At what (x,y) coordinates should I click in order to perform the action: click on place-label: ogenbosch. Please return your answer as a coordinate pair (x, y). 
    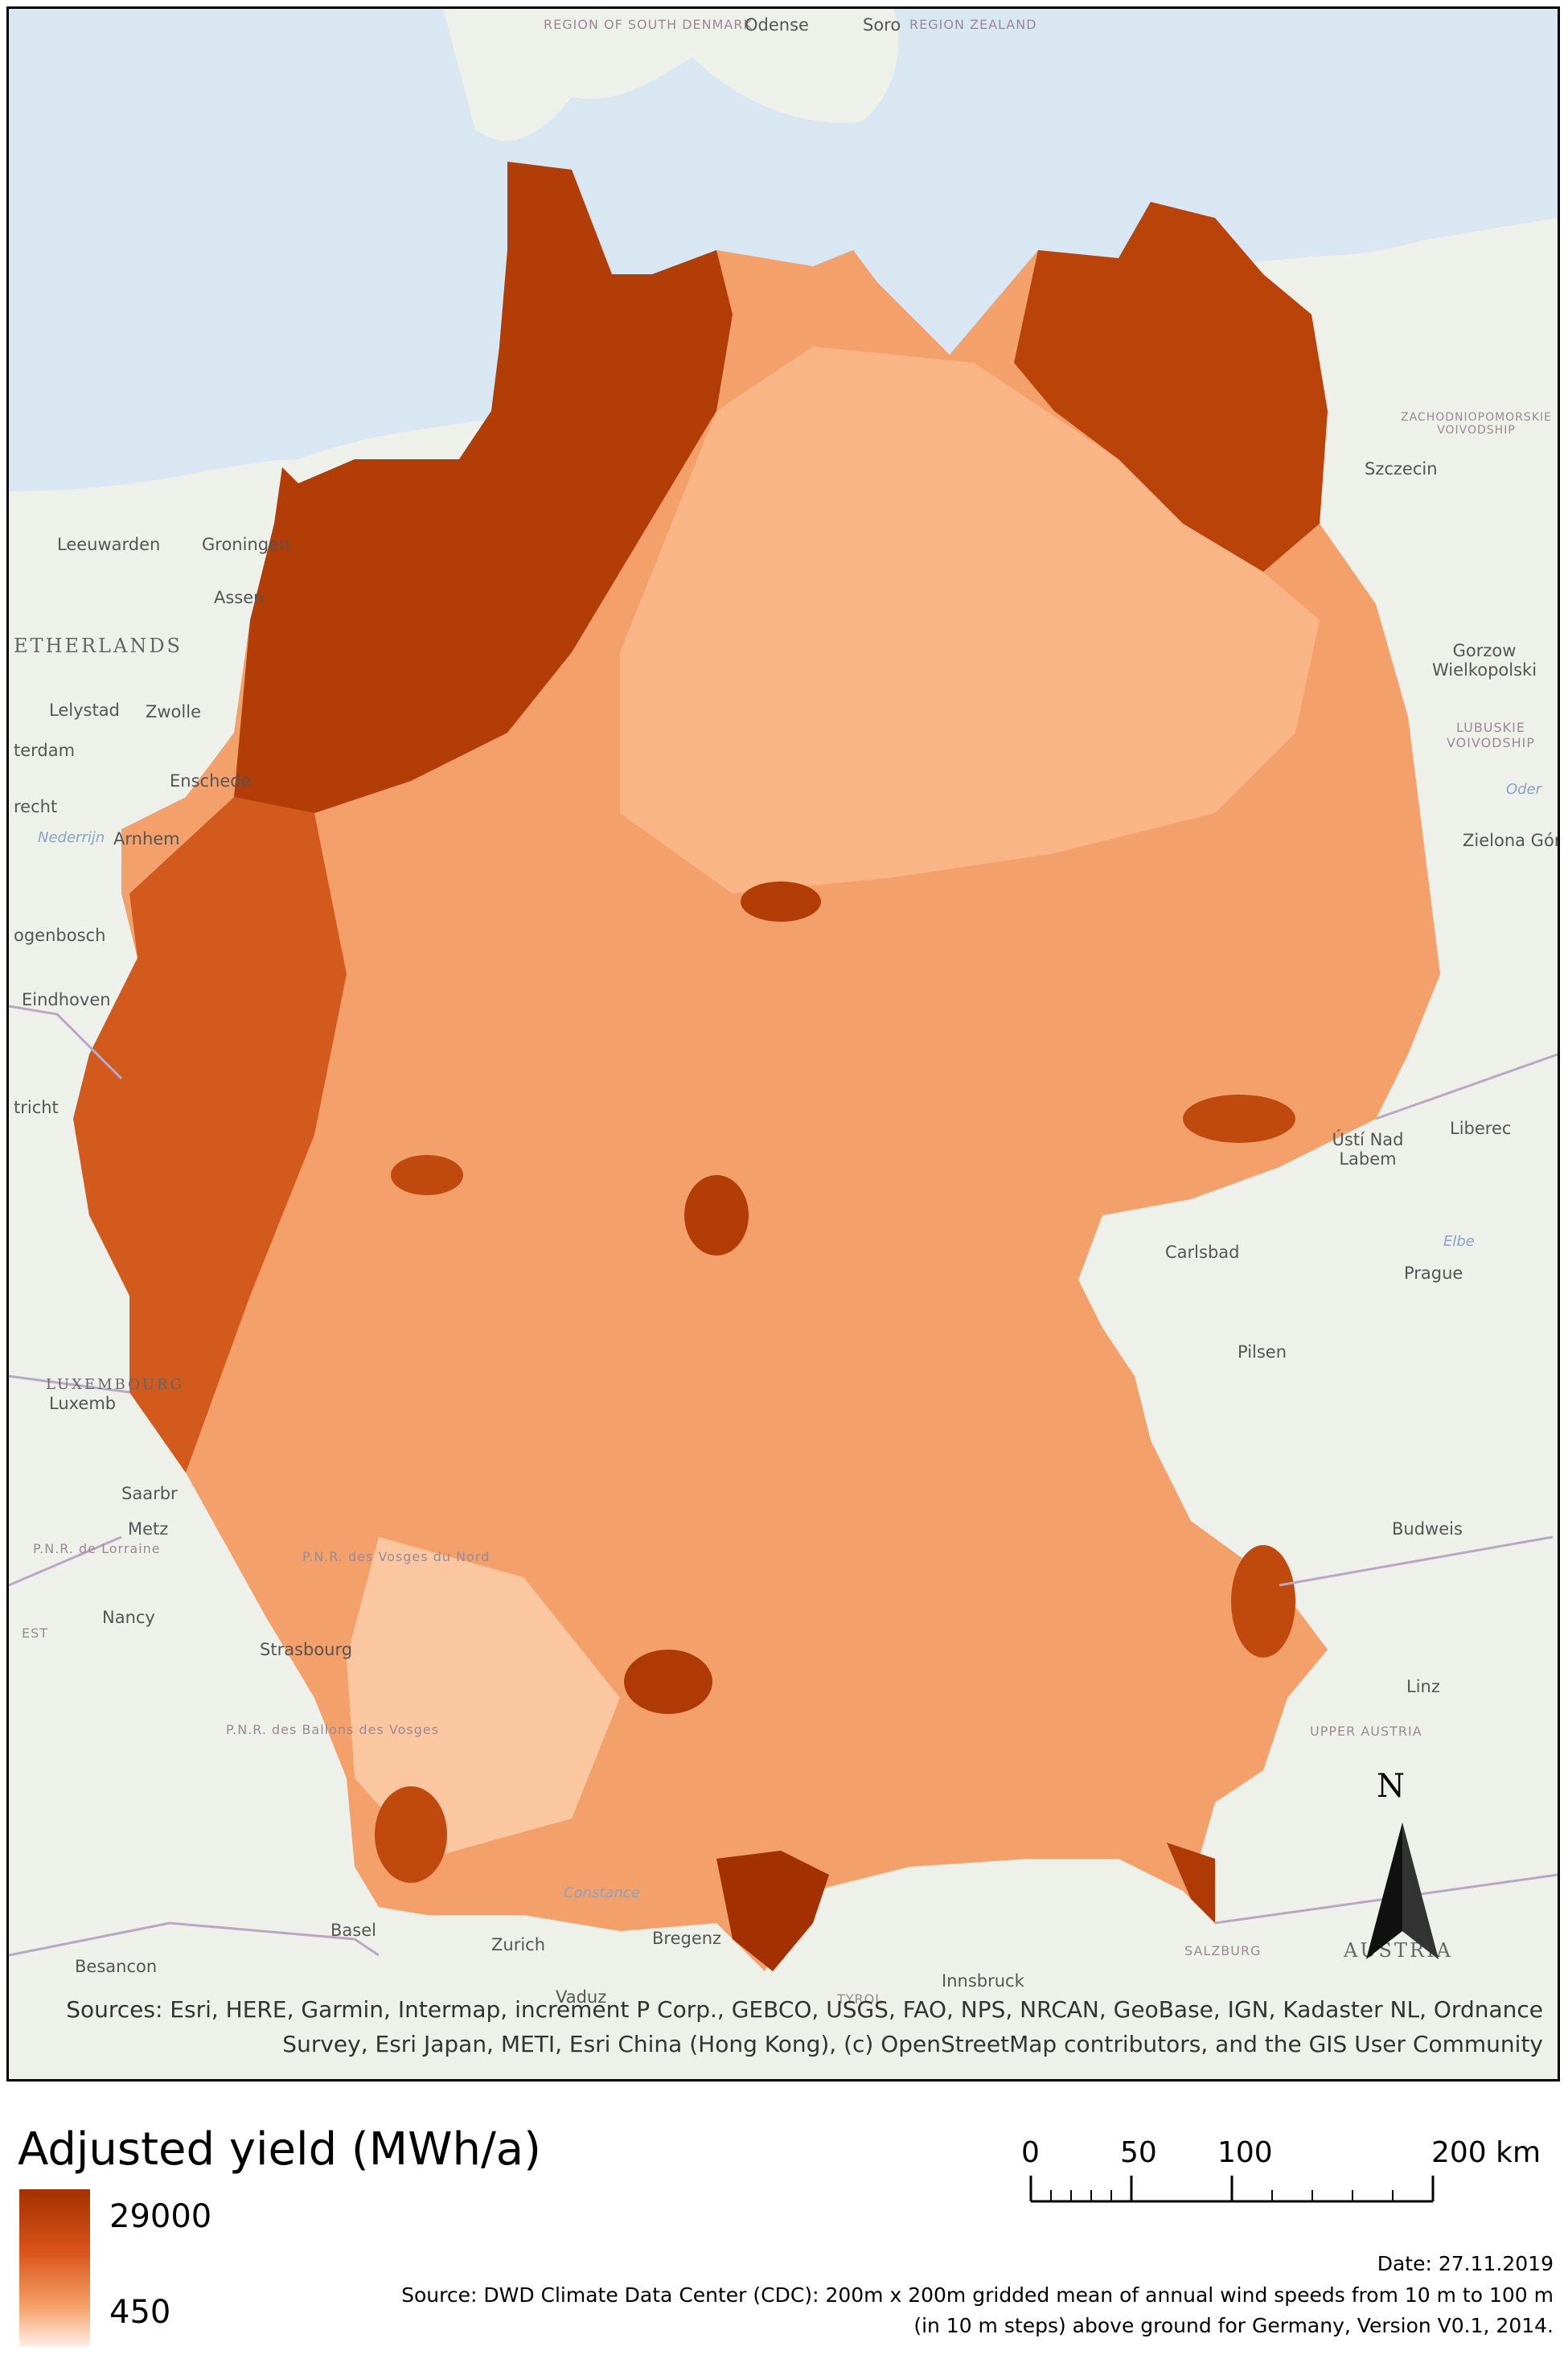
    Looking at the image, I should click on (60, 935).